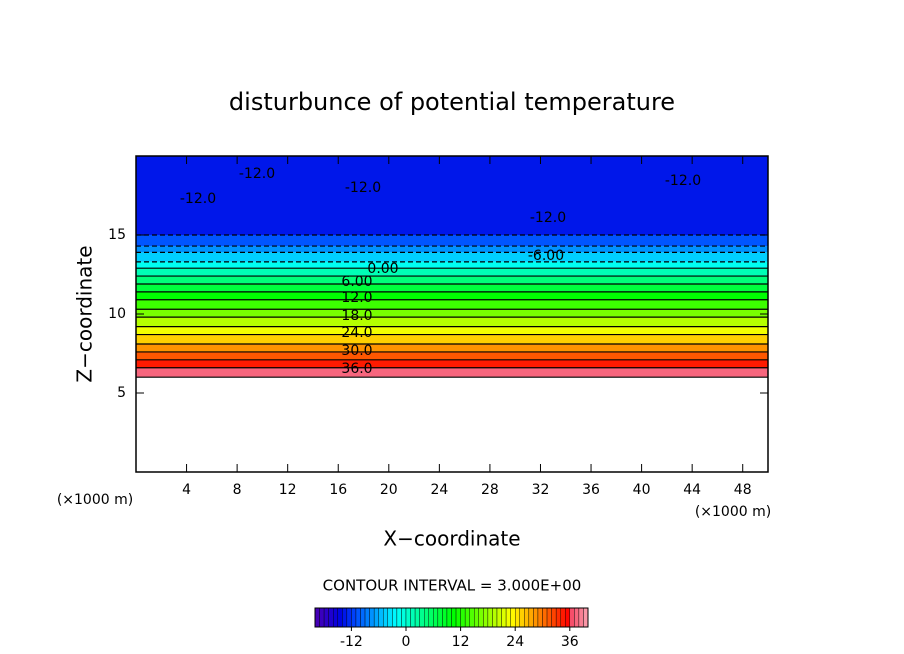 Image resolution: width=904 pixels, height=654 pixels. I want to click on contour-label: 30.0, so click(356, 351).